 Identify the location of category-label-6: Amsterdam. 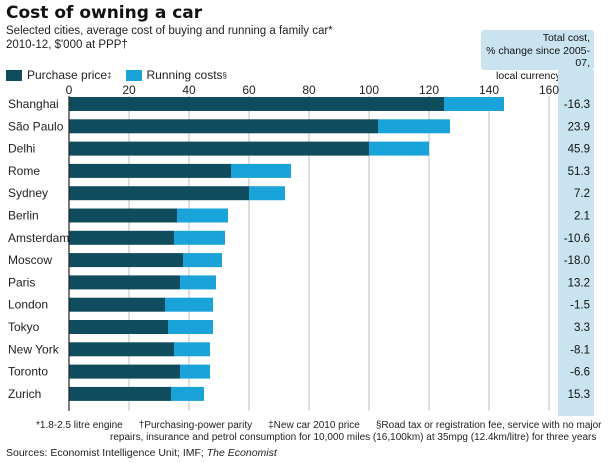
(38, 238).